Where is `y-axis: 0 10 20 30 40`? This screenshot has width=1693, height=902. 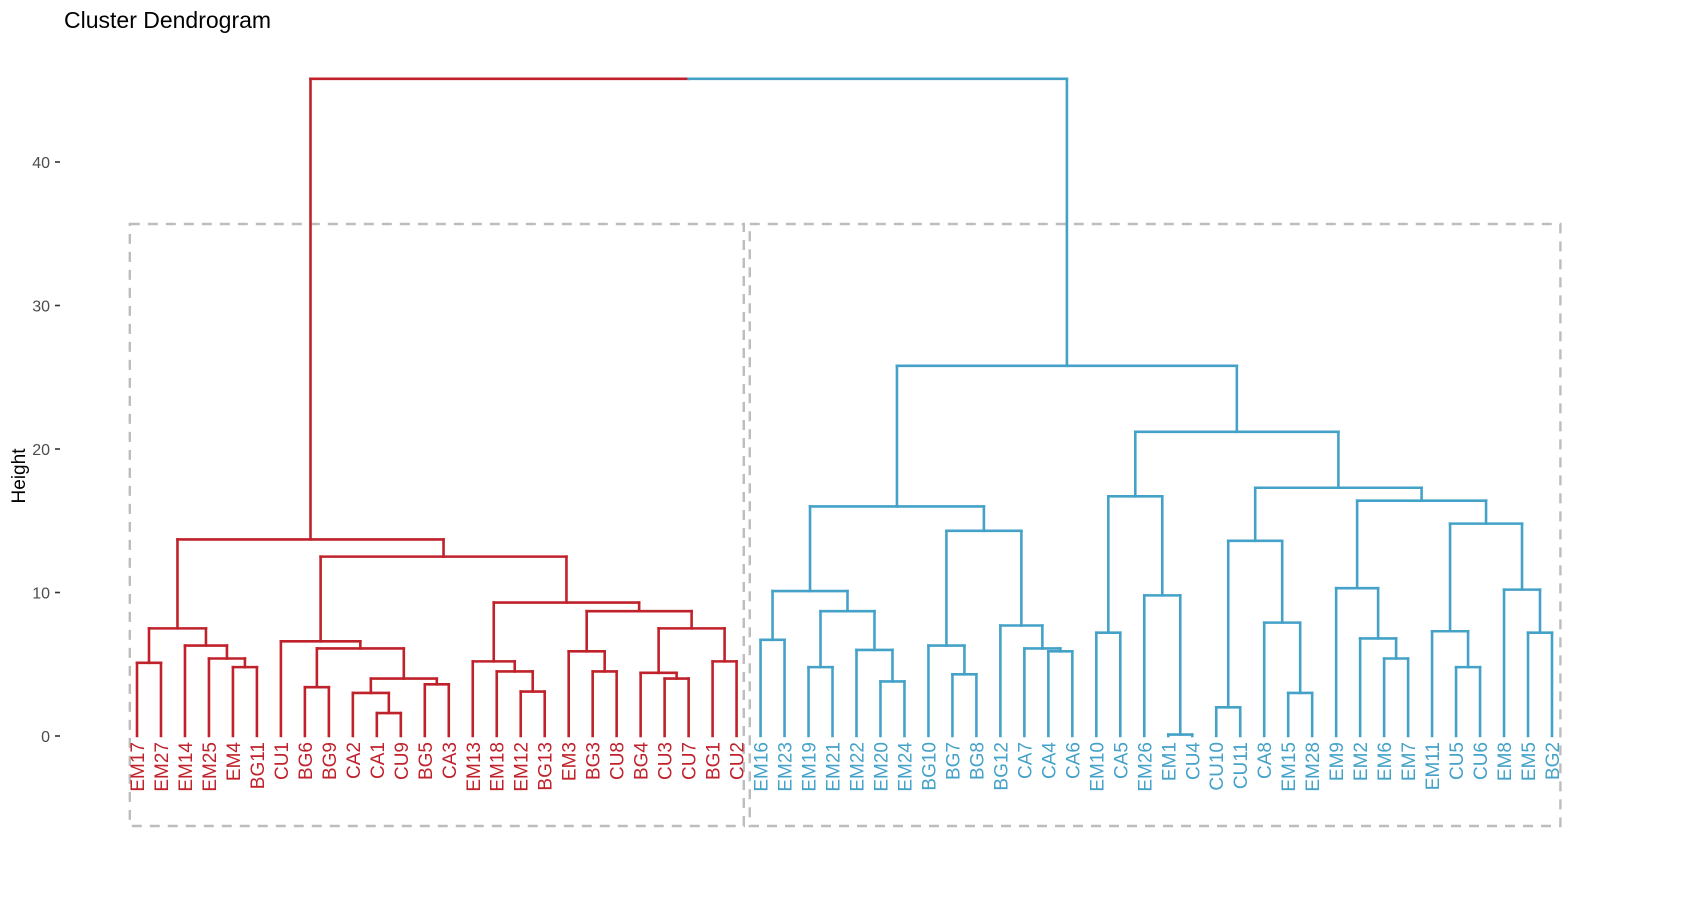 y-axis: 0 10 20 30 40 is located at coordinates (46, 450).